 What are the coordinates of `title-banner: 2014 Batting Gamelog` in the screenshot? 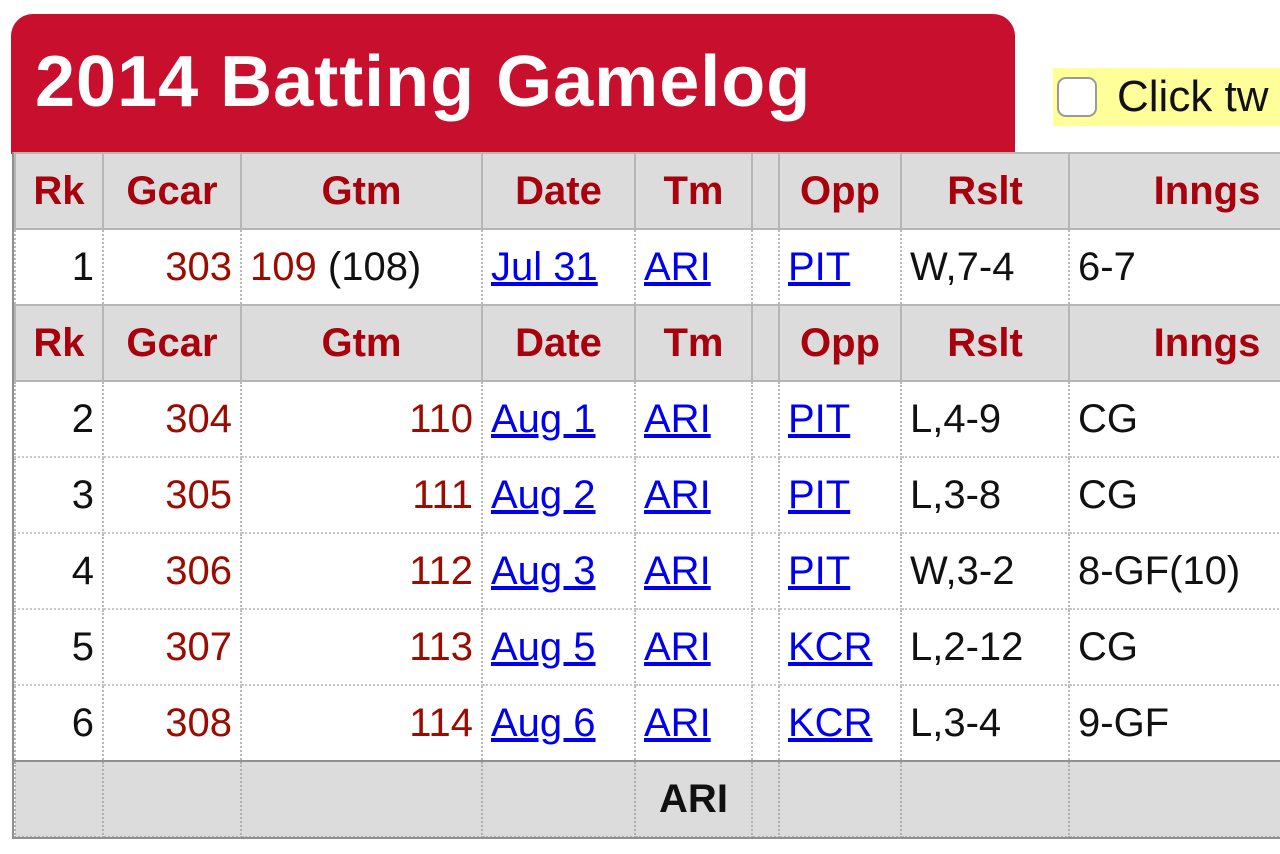 It's located at (513, 84).